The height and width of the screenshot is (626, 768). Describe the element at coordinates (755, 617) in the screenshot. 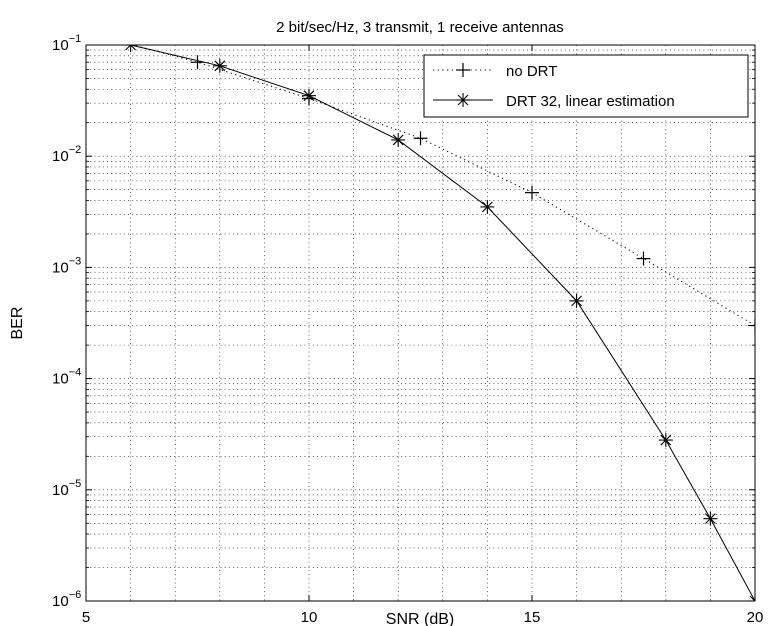

I see `x-tick-label: 20` at that location.